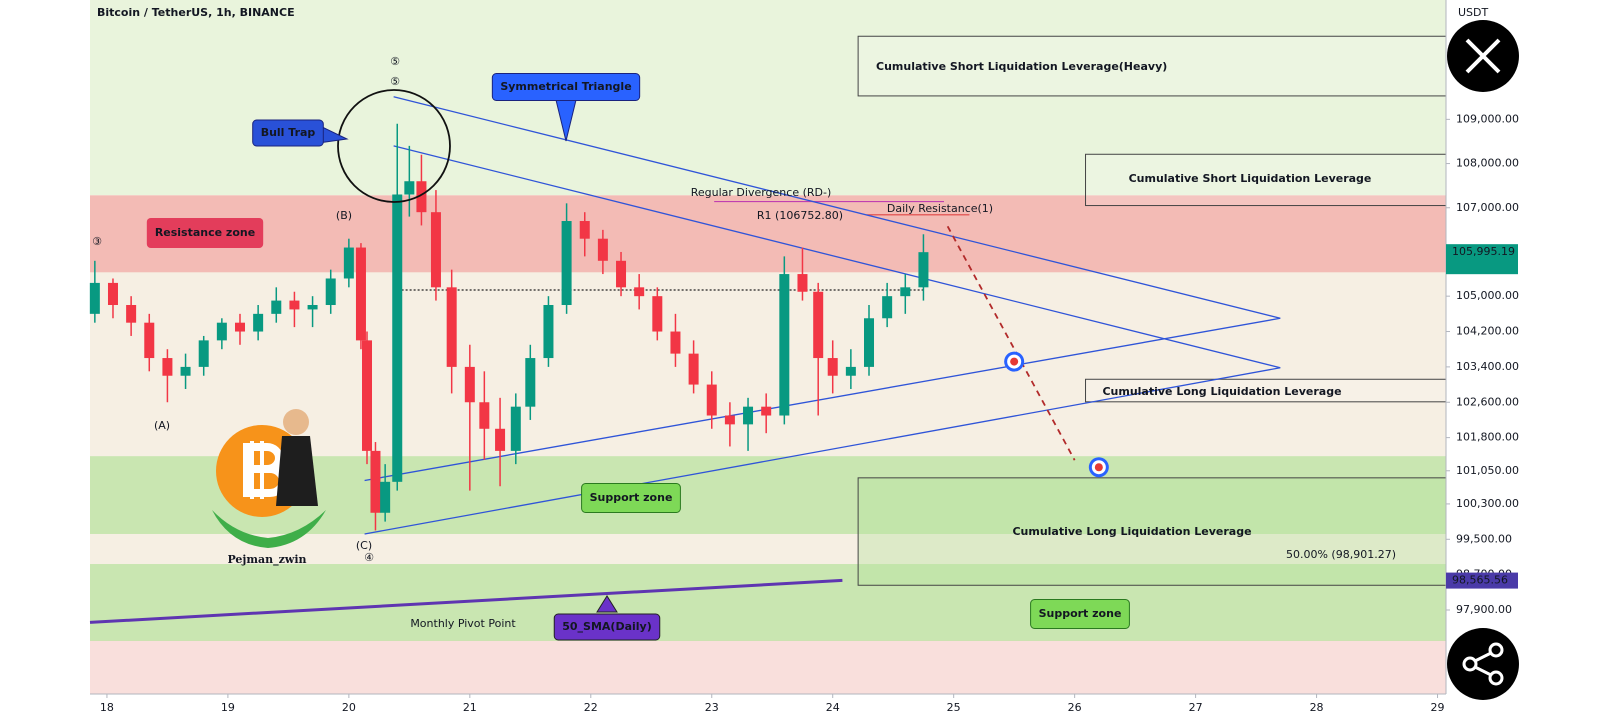 The image size is (1612, 720). What do you see at coordinates (97, 241) in the screenshot?
I see `annotation: ③` at bounding box center [97, 241].